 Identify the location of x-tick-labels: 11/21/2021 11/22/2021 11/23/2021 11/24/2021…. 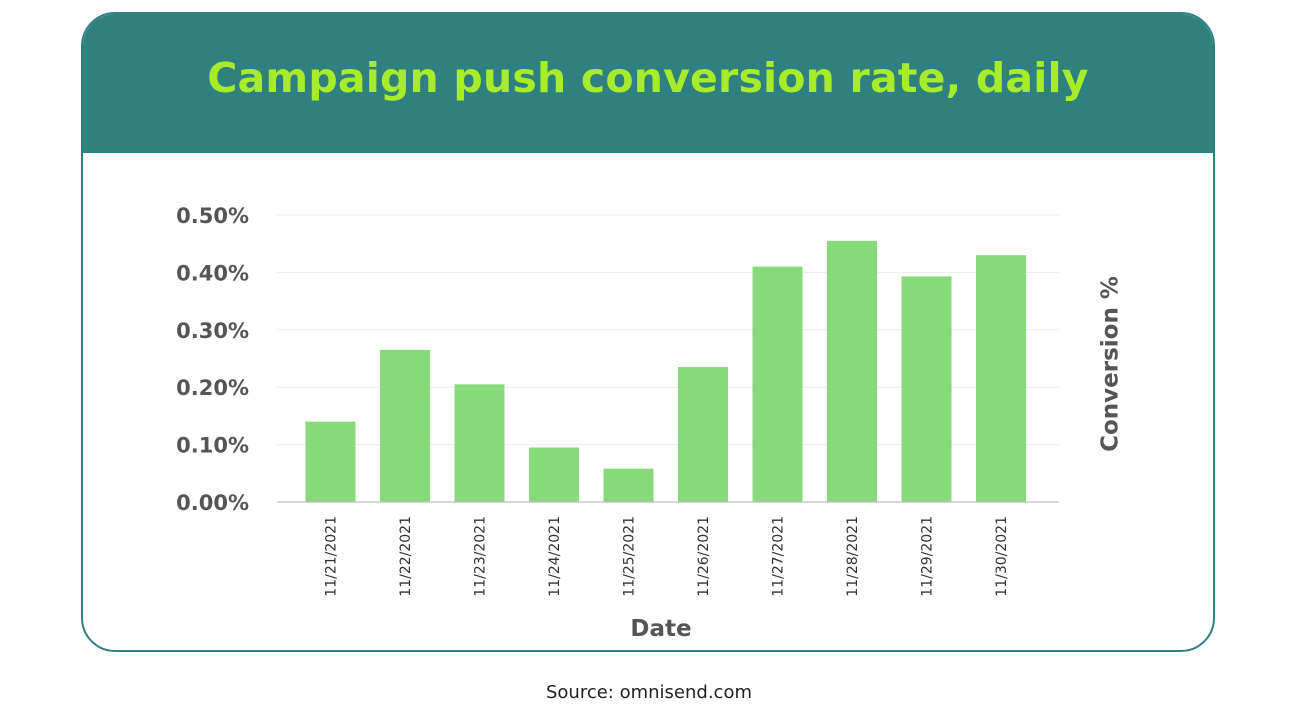
(667, 556).